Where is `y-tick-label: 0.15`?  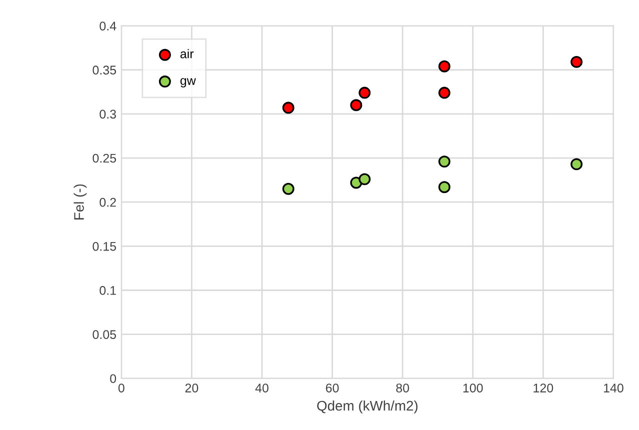 y-tick-label: 0.15 is located at coordinates (104, 246).